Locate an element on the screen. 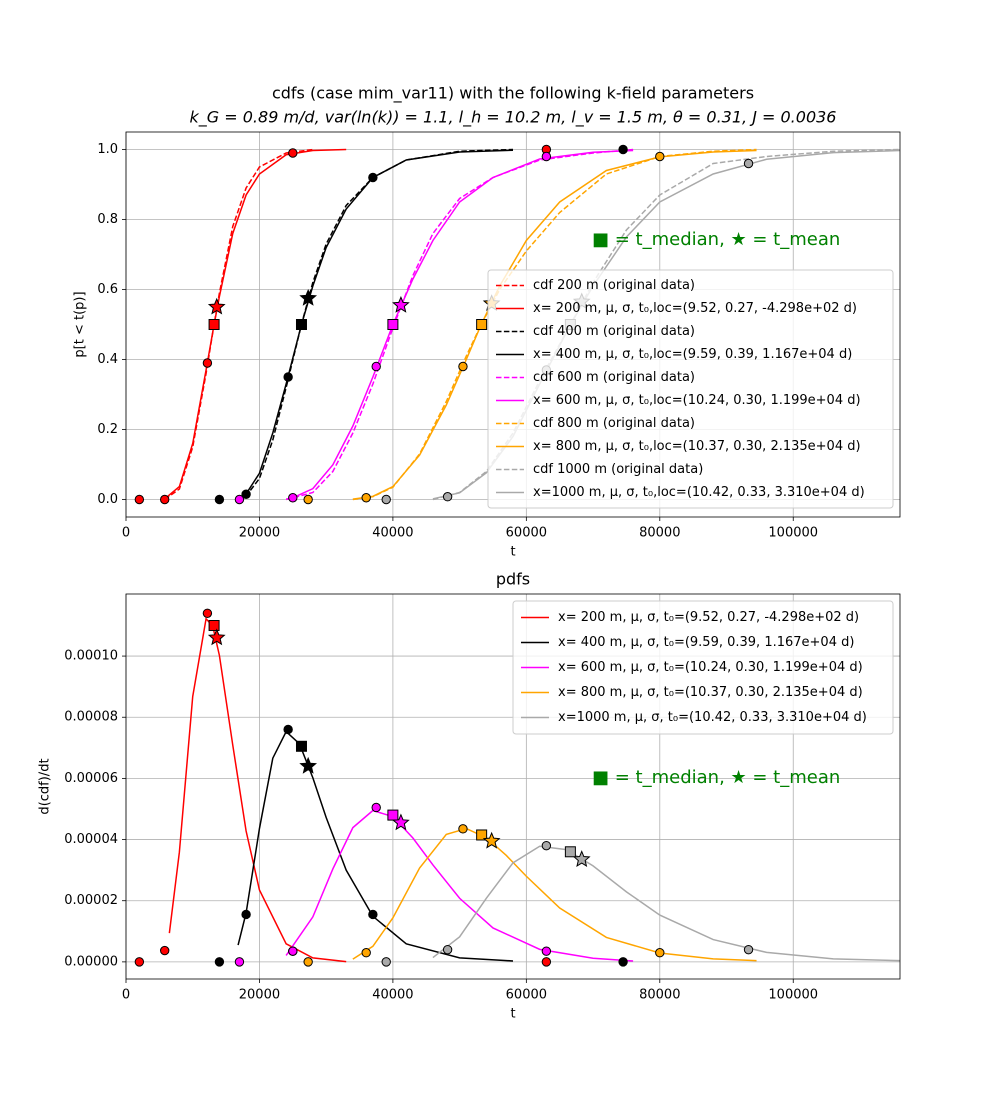 The height and width of the screenshot is (1100, 1000). x-tick-label: 60000 is located at coordinates (526, 533).